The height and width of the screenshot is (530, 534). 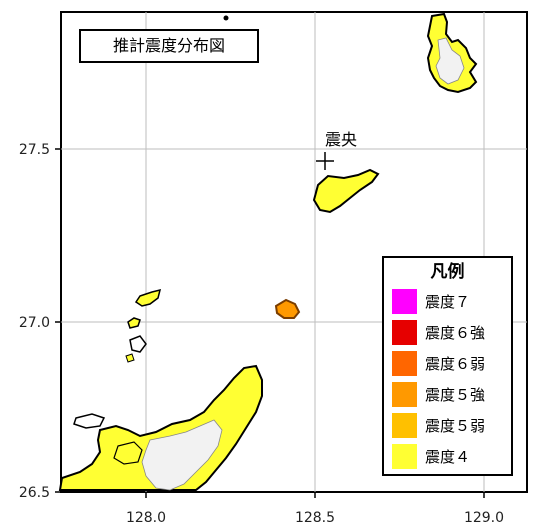 What do you see at coordinates (146, 518) in the screenshot?
I see `x-tick-label: 128.0` at bounding box center [146, 518].